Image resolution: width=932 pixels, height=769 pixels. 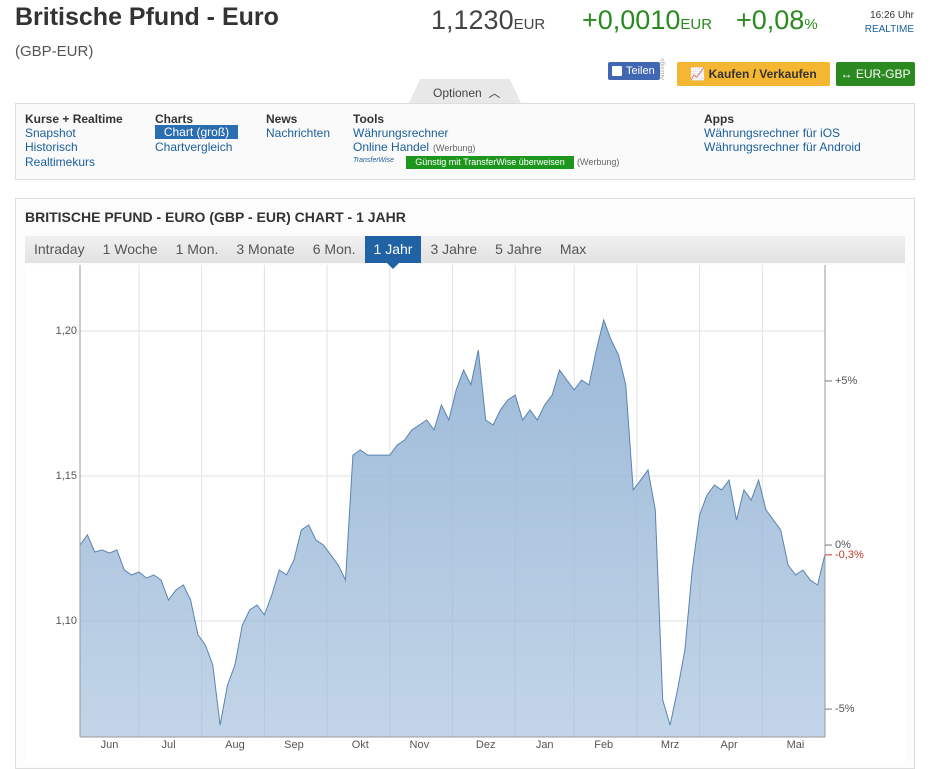 What do you see at coordinates (670, 745) in the screenshot?
I see `x-tick-label: Mrz` at bounding box center [670, 745].